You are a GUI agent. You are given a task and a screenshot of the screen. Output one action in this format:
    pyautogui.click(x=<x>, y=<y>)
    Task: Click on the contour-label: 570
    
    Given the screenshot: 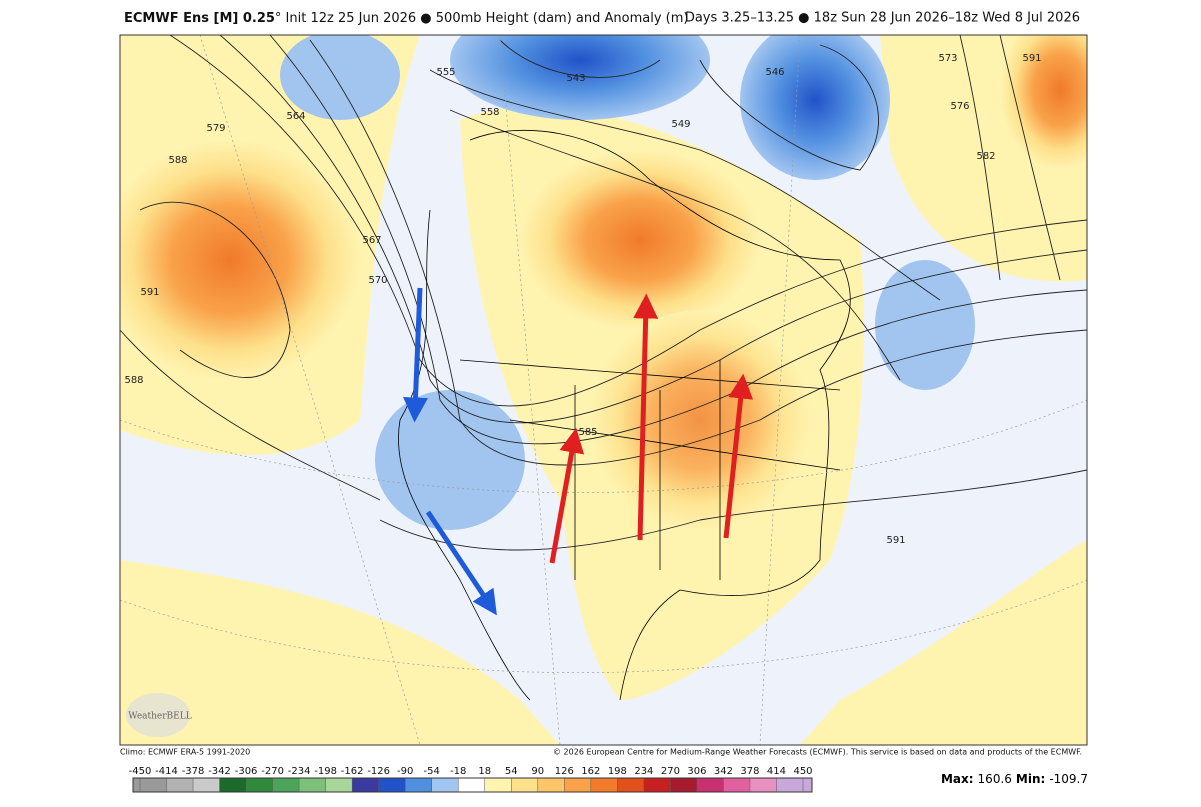 What is the action you would take?
    pyautogui.click(x=377, y=280)
    